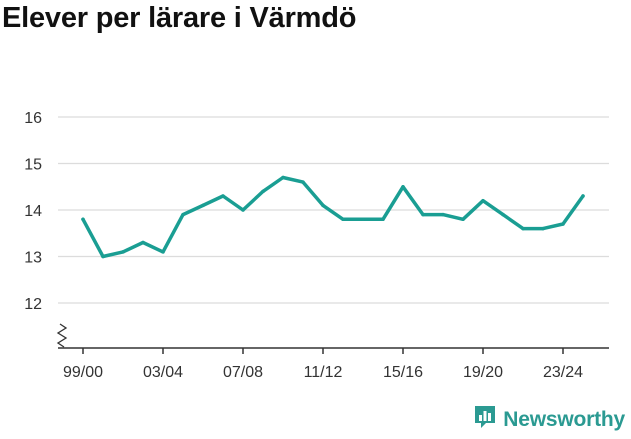 The image size is (631, 439). What do you see at coordinates (33, 118) in the screenshot?
I see `y-tick-label: 16` at bounding box center [33, 118].